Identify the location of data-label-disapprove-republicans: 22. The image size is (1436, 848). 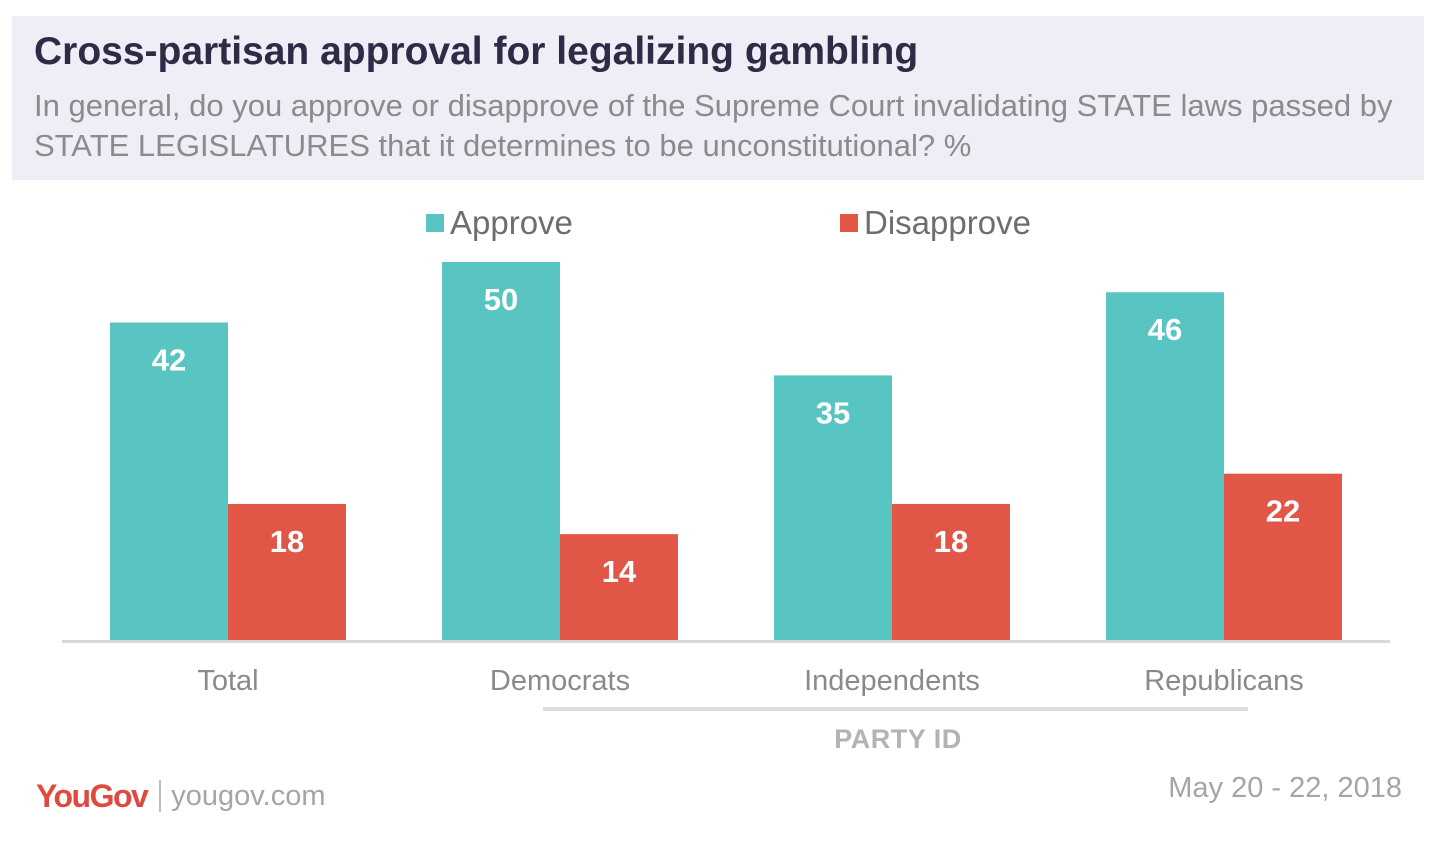
(1283, 511).